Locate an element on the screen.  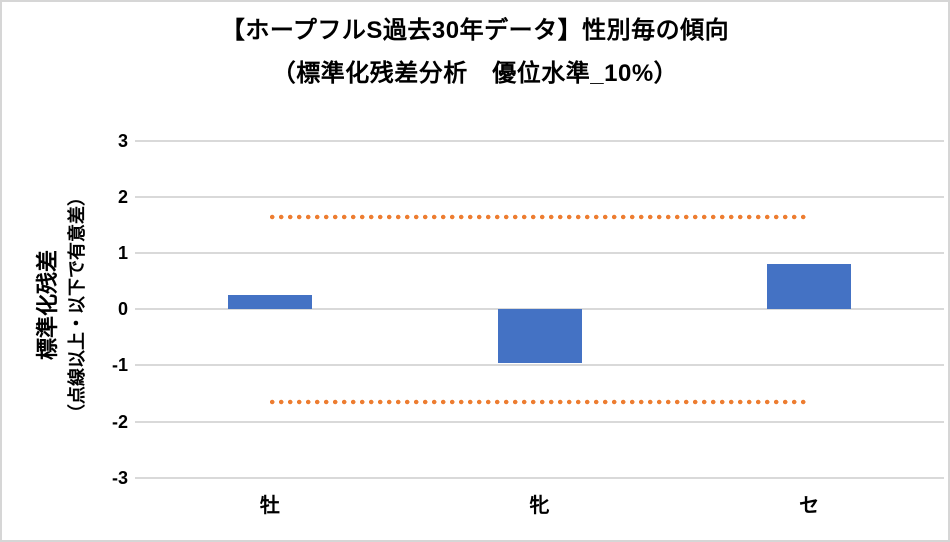
x-axis-label-セ: セ is located at coordinates (809, 506).